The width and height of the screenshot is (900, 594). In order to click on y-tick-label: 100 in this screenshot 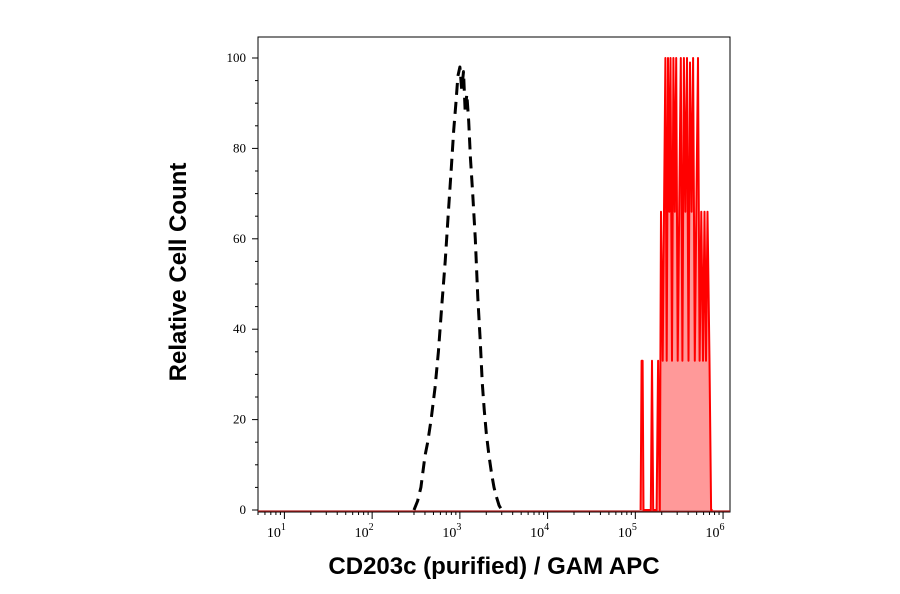, I will do `click(237, 57)`.